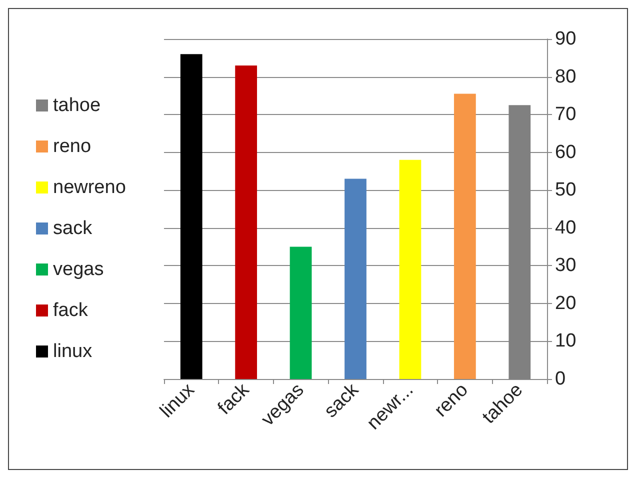 This screenshot has height=480, width=638. What do you see at coordinates (565, 190) in the screenshot?
I see `y-tick-label: 50` at bounding box center [565, 190].